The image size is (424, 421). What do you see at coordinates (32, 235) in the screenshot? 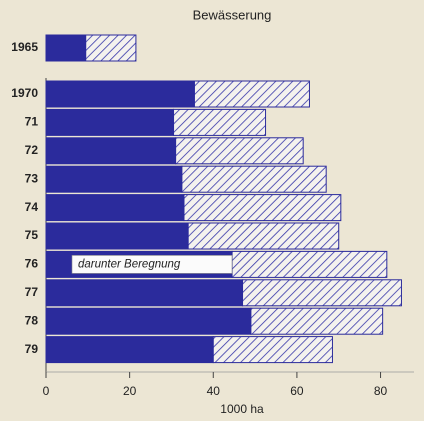
I see `y-tick-label: 75` at bounding box center [32, 235].